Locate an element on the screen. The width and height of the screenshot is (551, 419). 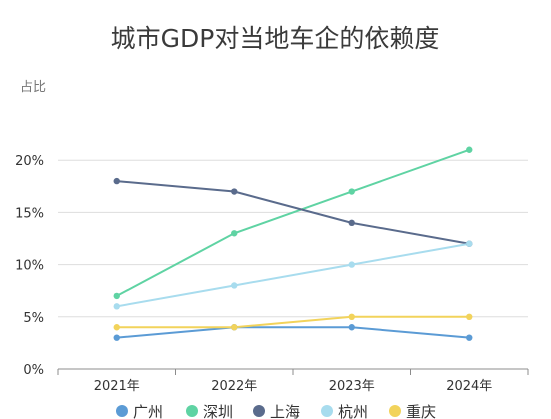
legend-label-重庆: 重庆 is located at coordinates (421, 411).